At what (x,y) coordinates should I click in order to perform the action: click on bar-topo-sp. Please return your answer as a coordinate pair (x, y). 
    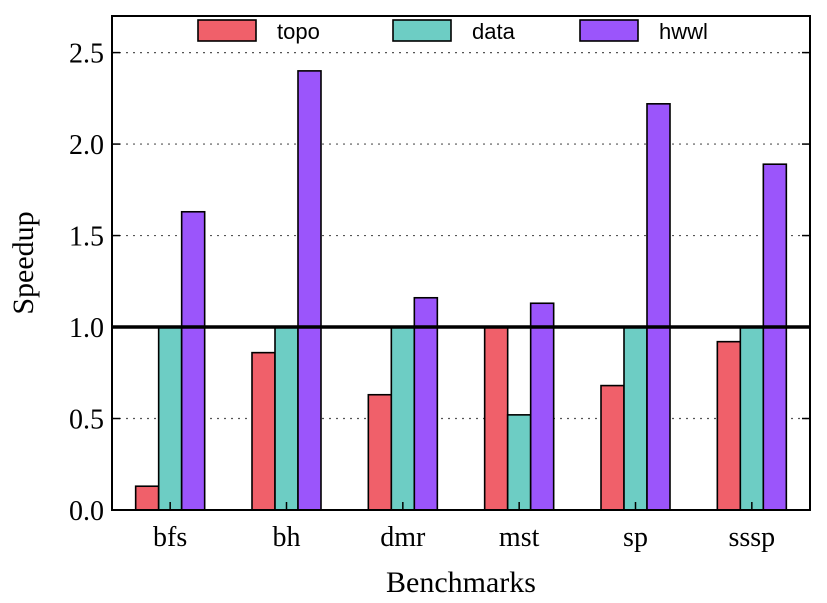
    Looking at the image, I should click on (612, 447).